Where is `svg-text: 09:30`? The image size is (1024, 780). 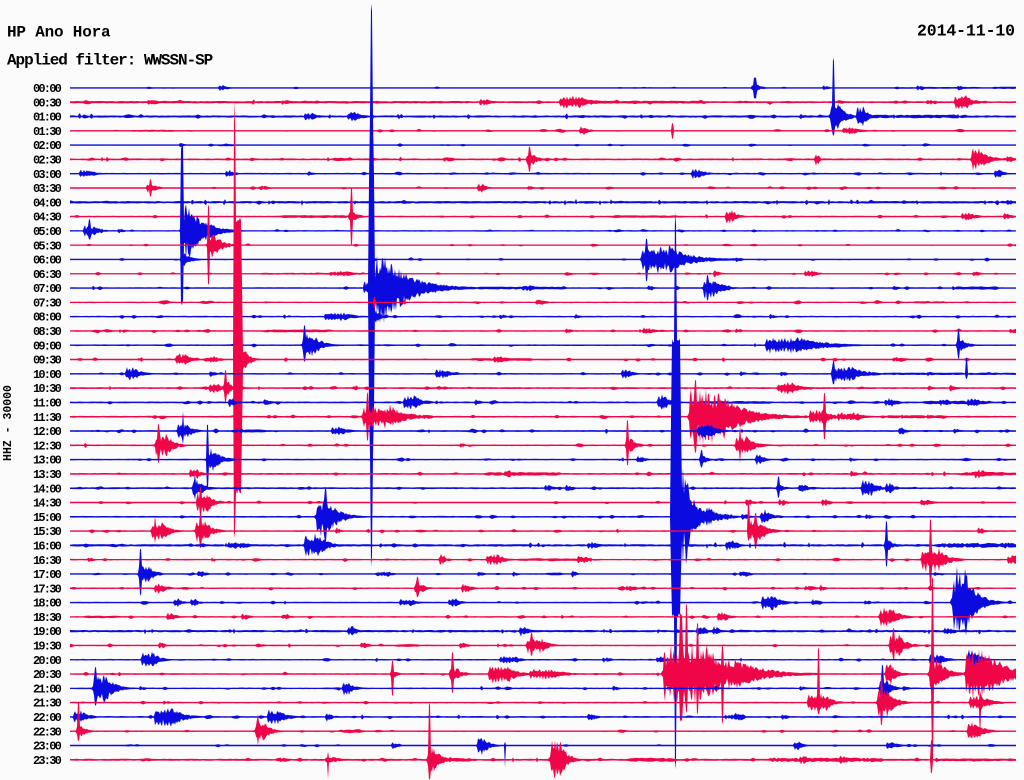 svg-text: 09:30 is located at coordinates (47, 361).